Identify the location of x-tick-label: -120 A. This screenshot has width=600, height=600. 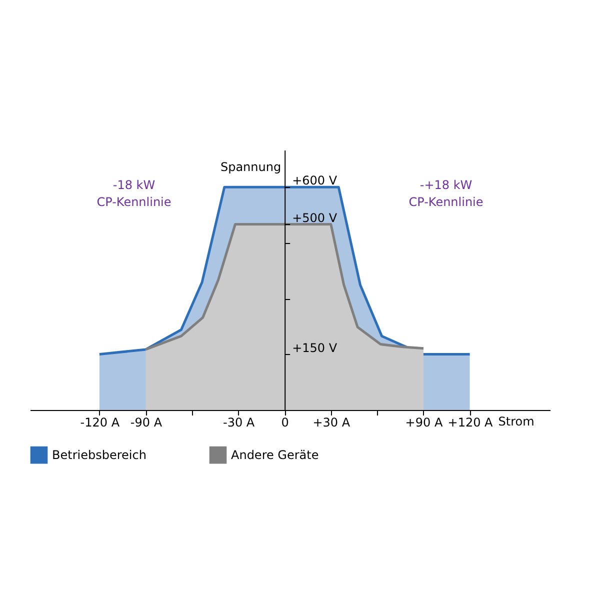
(100, 423).